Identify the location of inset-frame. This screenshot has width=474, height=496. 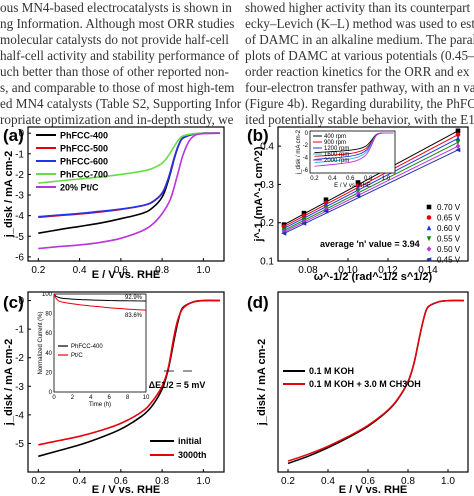
(100, 343).